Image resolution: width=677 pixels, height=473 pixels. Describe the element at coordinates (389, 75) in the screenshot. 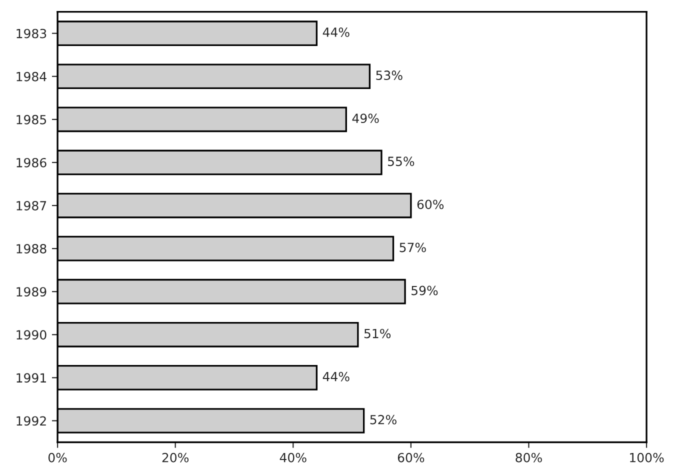

I see `data-label: 53%` at that location.